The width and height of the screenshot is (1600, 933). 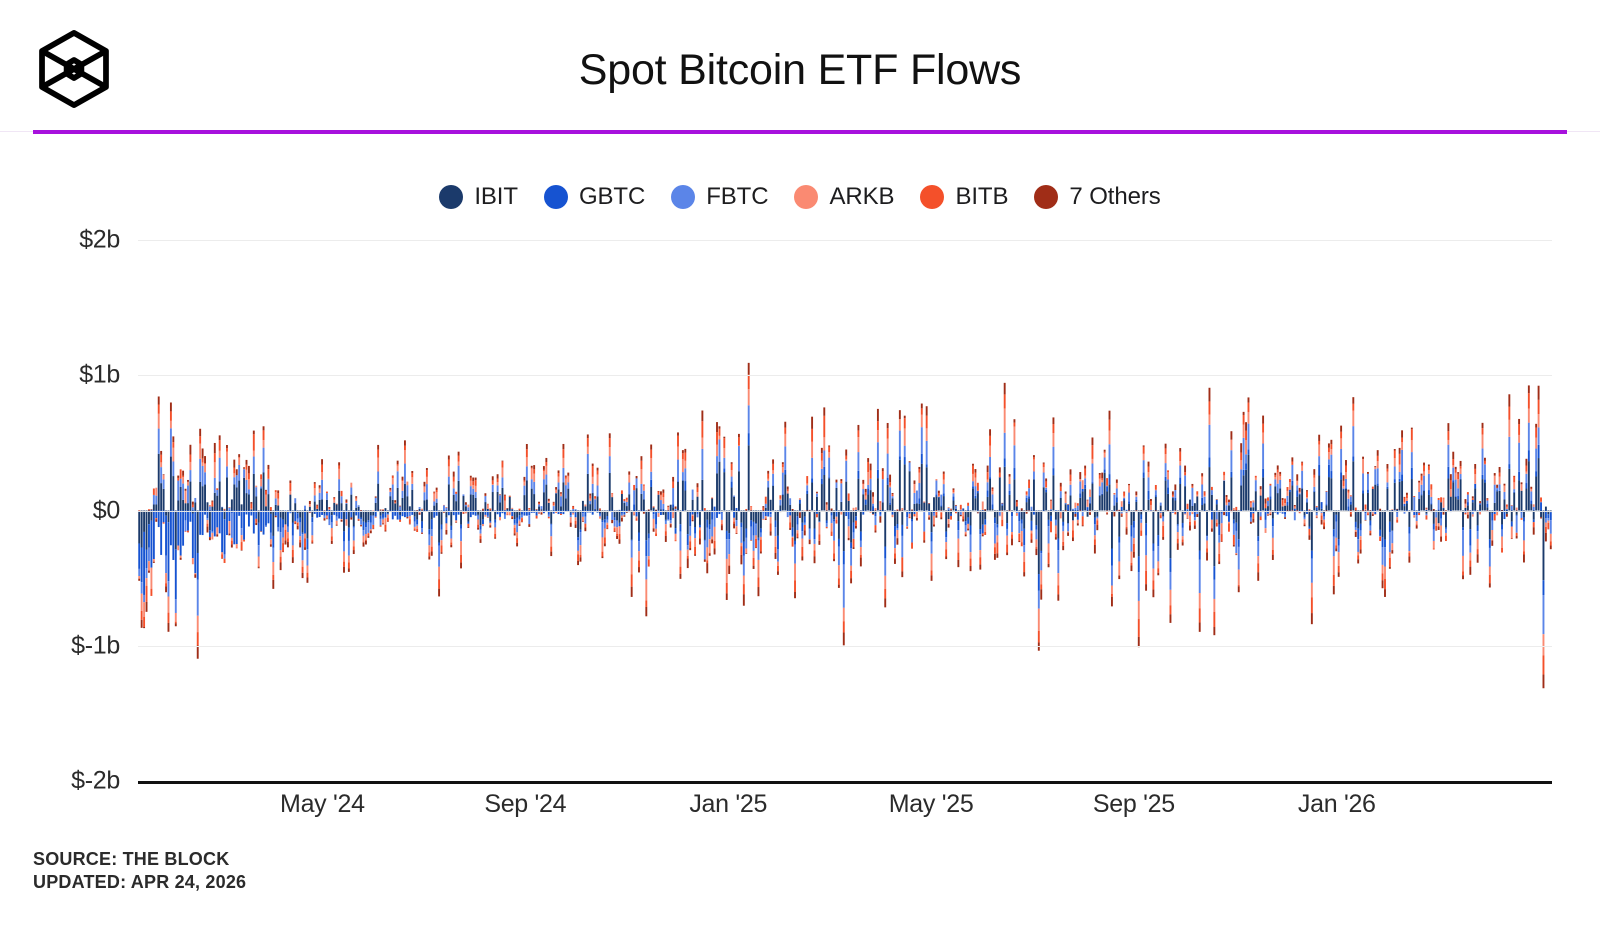 I want to click on legend-item-fbtc: FBTC, so click(x=720, y=197).